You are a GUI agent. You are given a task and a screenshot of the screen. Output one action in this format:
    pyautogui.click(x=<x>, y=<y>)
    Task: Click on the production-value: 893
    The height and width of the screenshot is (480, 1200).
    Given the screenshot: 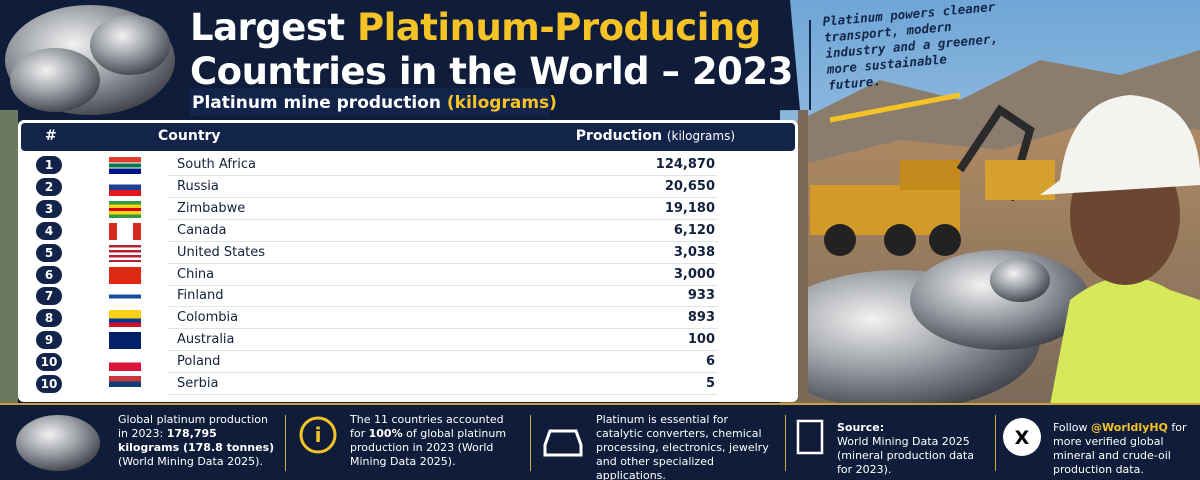 What is the action you would take?
    pyautogui.click(x=701, y=318)
    